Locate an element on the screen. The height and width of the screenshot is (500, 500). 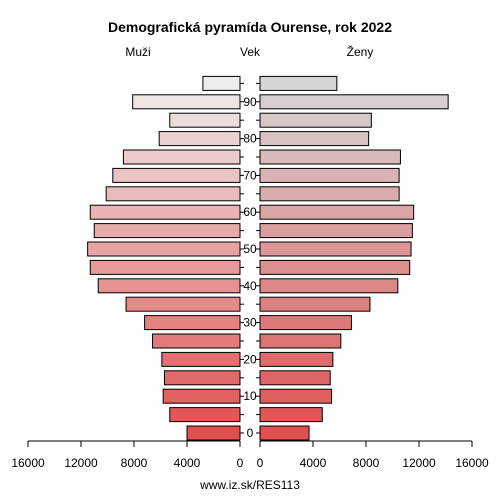
age-axis: 0 10 20 30 40 50 60 70 80 90 is located at coordinates (250, 261).